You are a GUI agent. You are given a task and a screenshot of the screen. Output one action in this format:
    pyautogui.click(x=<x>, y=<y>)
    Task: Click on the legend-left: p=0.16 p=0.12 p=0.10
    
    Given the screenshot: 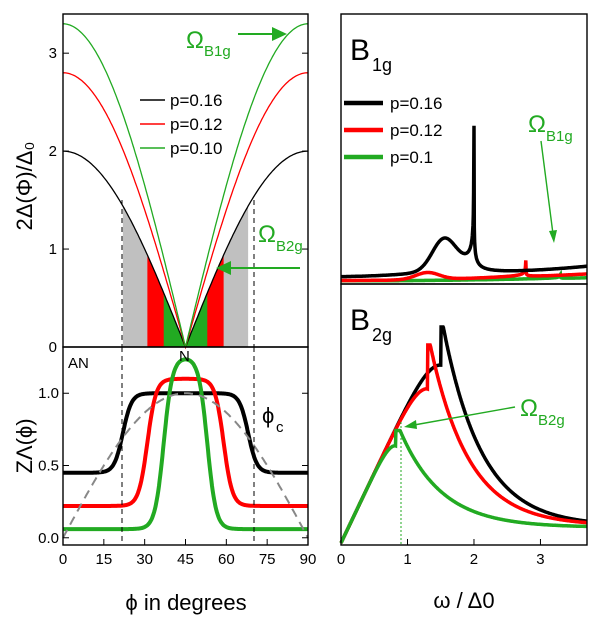 What is the action you would take?
    pyautogui.click(x=181, y=124)
    